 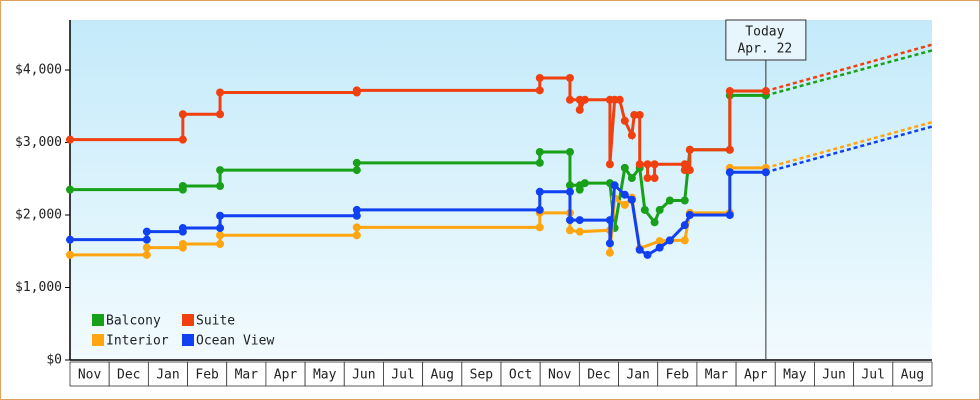 What do you see at coordinates (764, 49) in the screenshot?
I see `today-date: Apr. 22` at bounding box center [764, 49].